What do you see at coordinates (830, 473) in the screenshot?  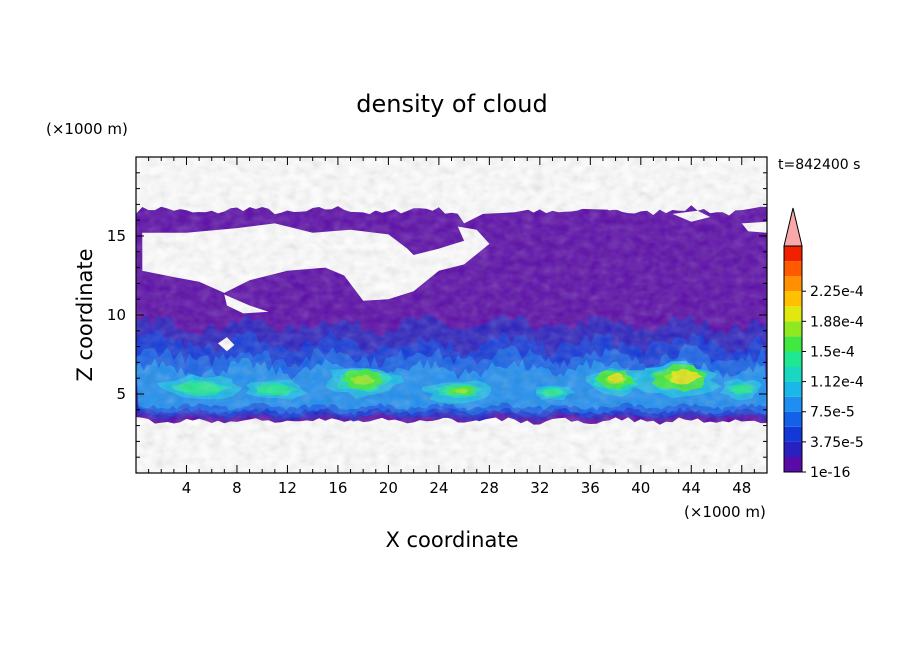 I see `colorbar-label: 1e-16` at bounding box center [830, 473].